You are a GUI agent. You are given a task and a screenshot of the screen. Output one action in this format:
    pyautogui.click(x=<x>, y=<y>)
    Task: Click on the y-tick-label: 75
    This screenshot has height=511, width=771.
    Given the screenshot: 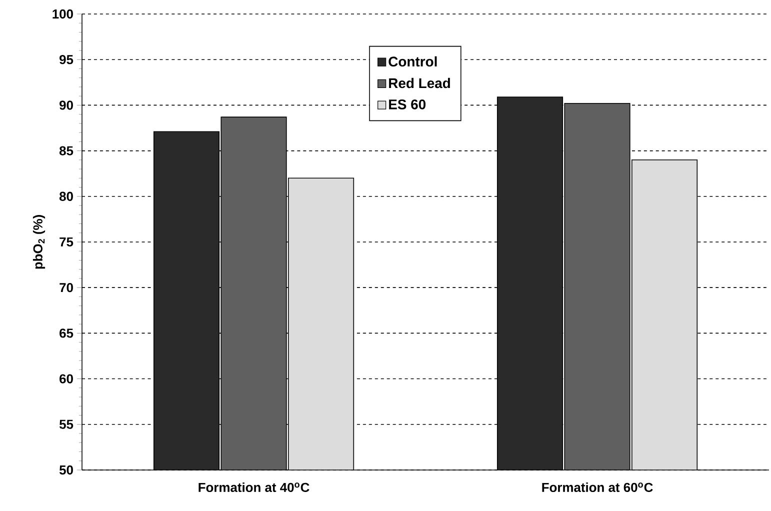 What is the action you would take?
    pyautogui.click(x=67, y=242)
    